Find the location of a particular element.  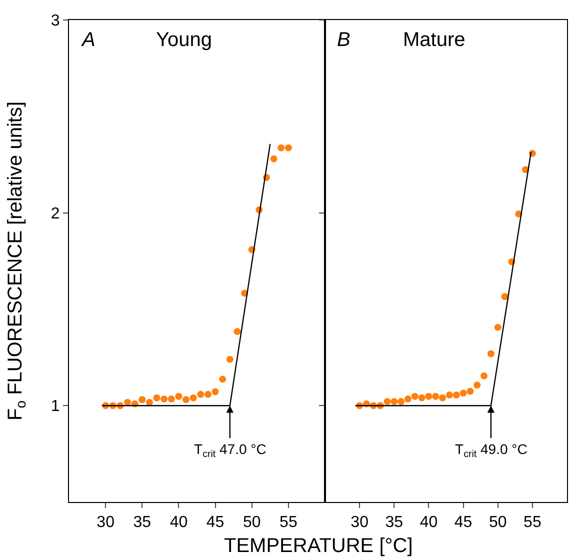

y-tick-label: 3 is located at coordinates (55, 21).